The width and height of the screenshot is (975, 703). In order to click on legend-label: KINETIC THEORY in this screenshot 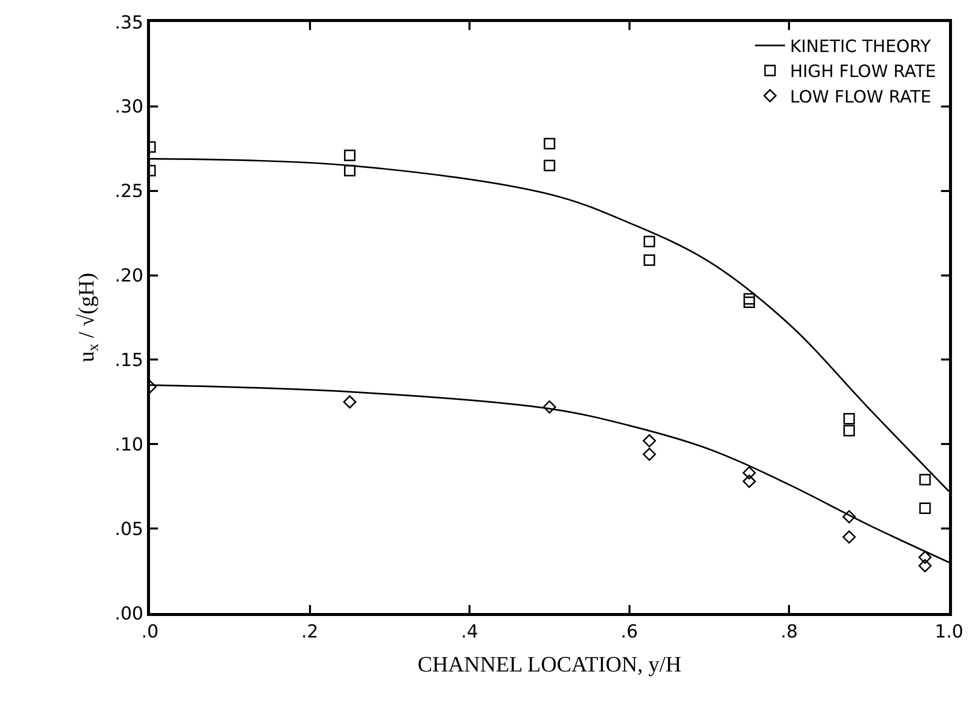, I will do `click(861, 47)`.